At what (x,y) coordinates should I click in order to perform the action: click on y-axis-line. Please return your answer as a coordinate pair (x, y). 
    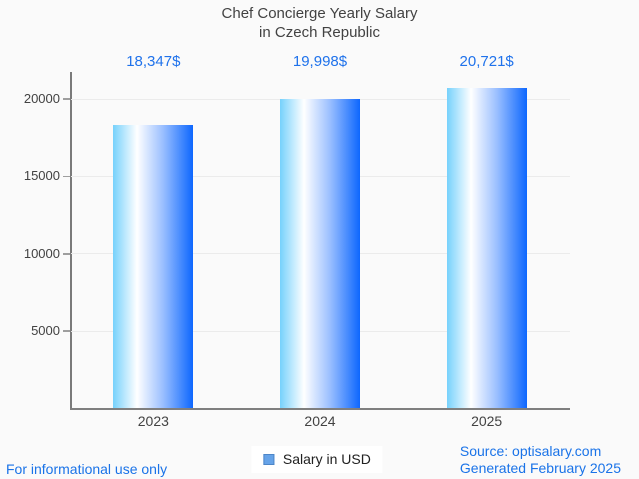
    Looking at the image, I should click on (71, 240).